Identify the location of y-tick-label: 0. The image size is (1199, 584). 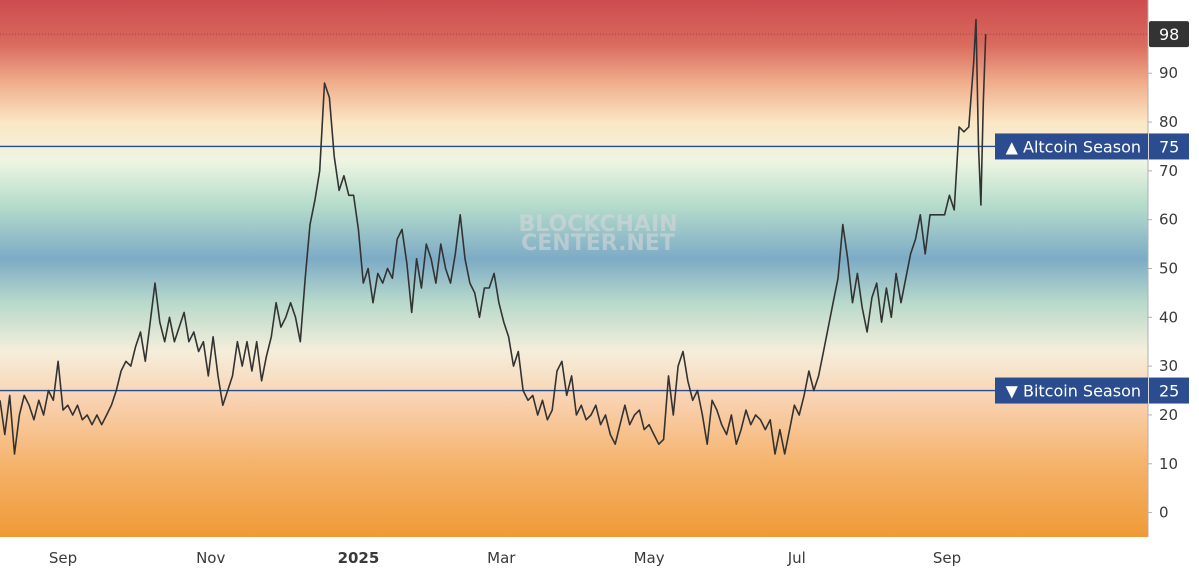
(1164, 513).